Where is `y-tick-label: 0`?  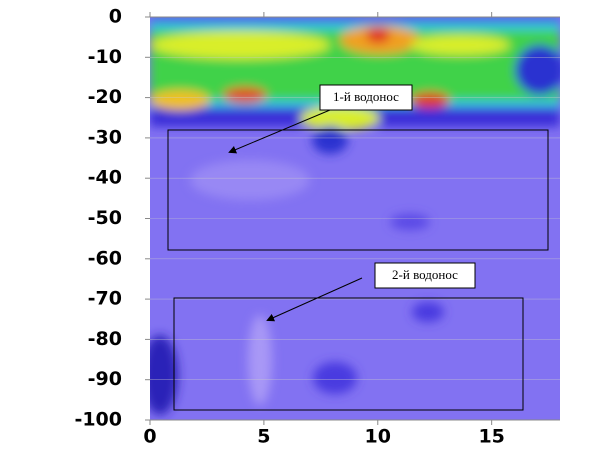 y-tick-label: 0 is located at coordinates (115, 17).